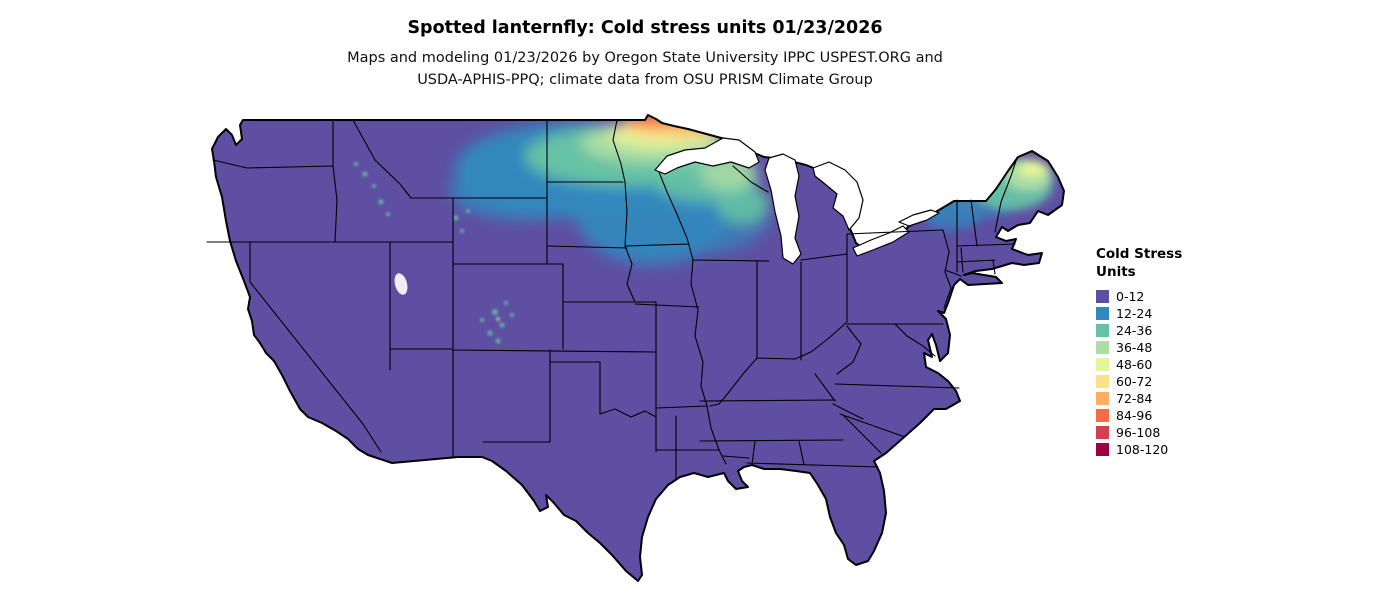  Describe the element at coordinates (1130, 297) in the screenshot. I see `legend-label: 0-12` at that location.